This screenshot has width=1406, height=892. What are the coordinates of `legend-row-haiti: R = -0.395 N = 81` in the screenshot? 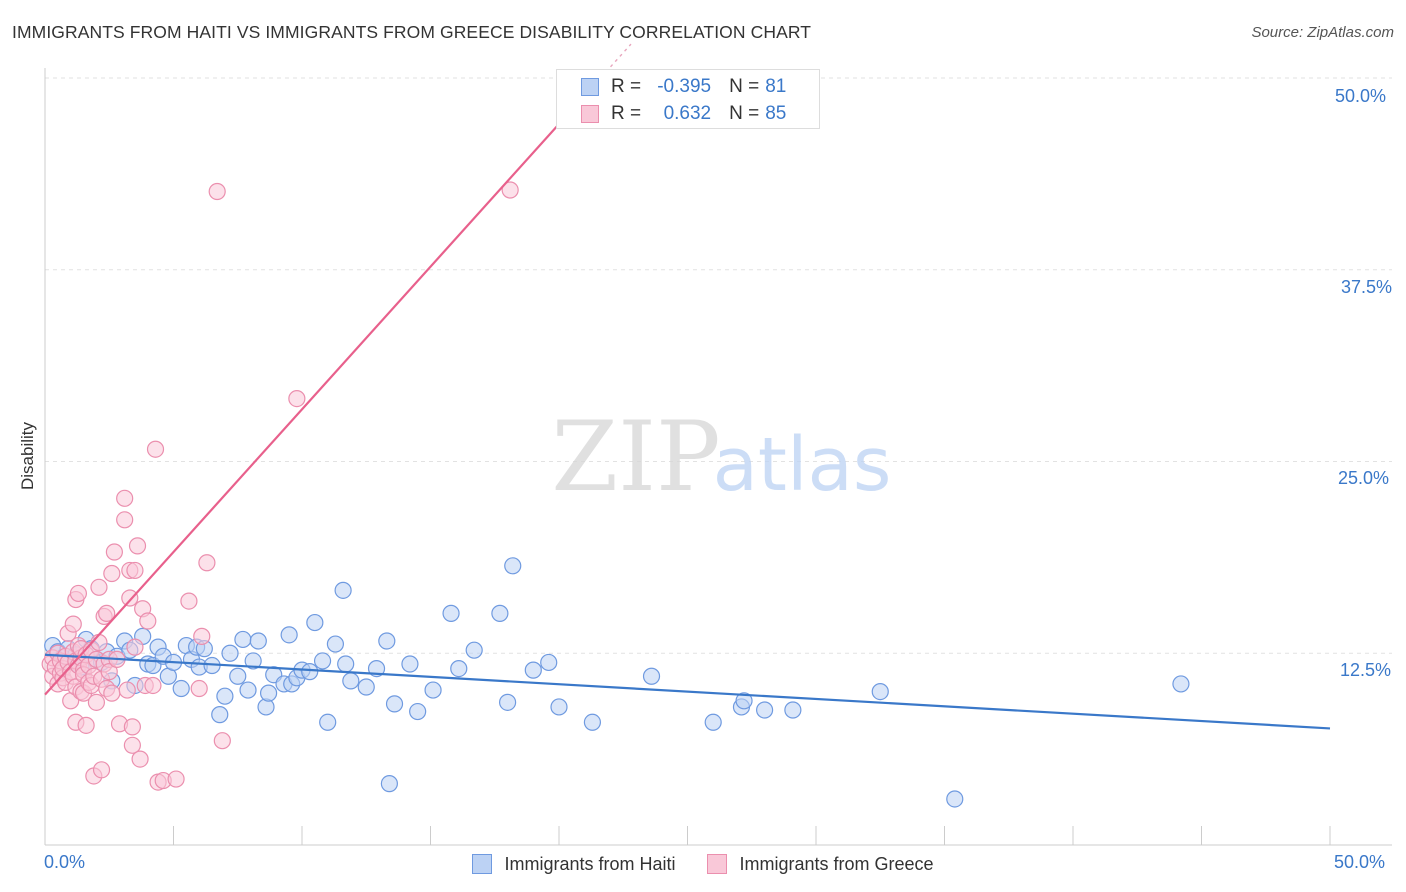 It's located at (693, 87).